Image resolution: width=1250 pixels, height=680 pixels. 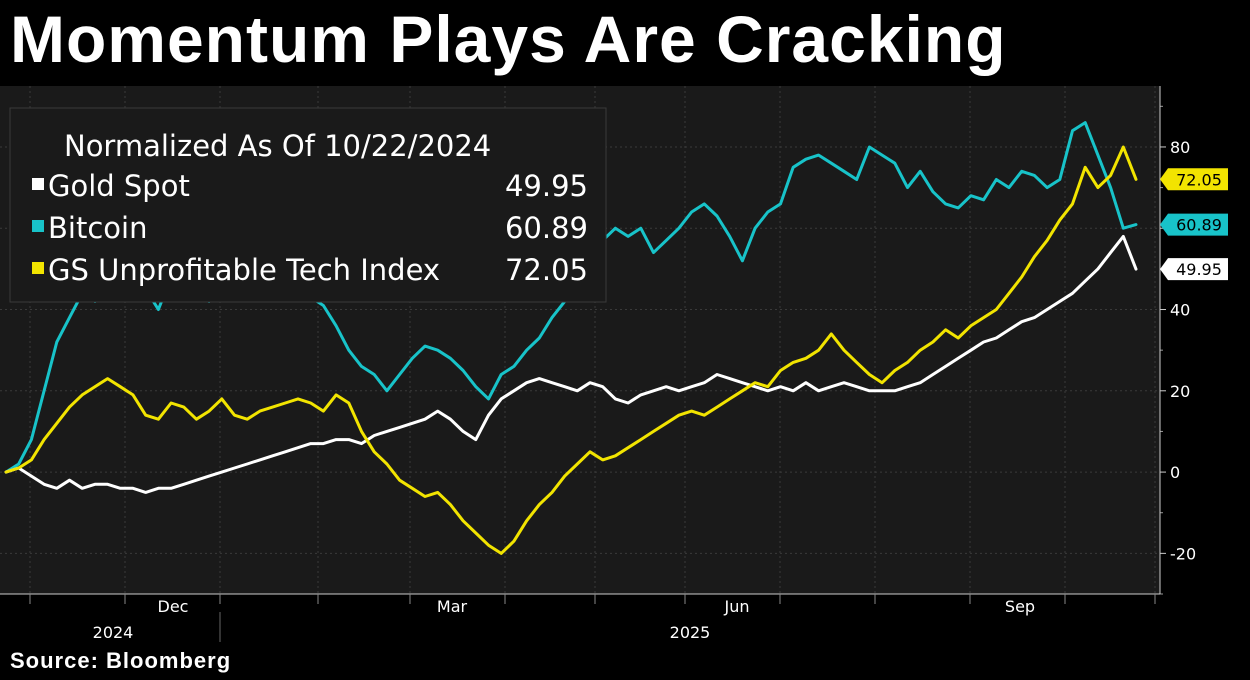 I want to click on y-tick-label: 80, so click(x=1180, y=147).